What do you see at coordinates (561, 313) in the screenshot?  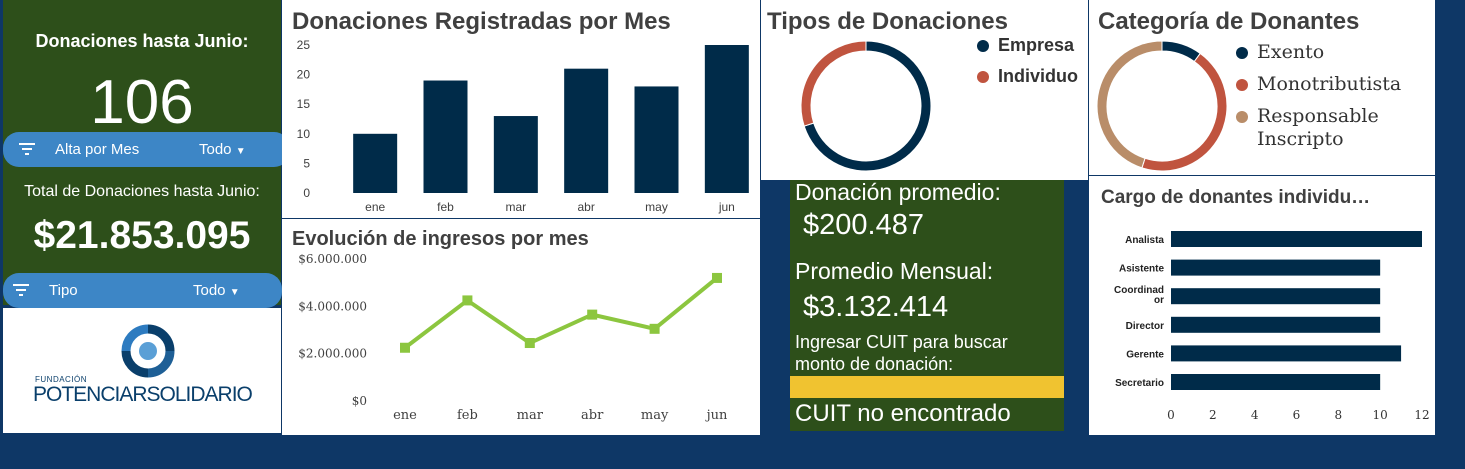 I see `series-line` at bounding box center [561, 313].